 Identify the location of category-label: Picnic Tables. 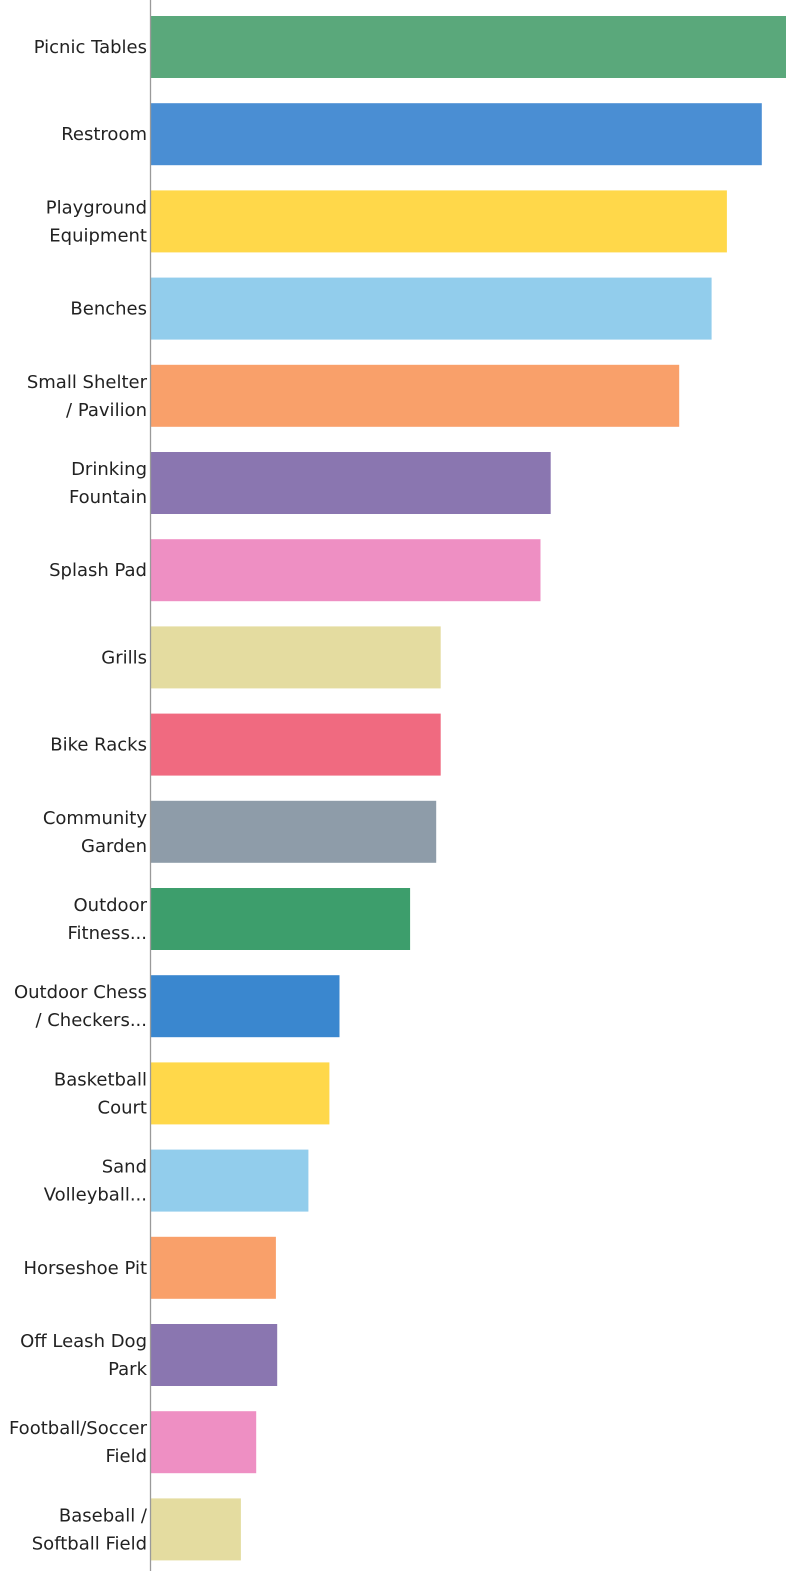
(90, 47).